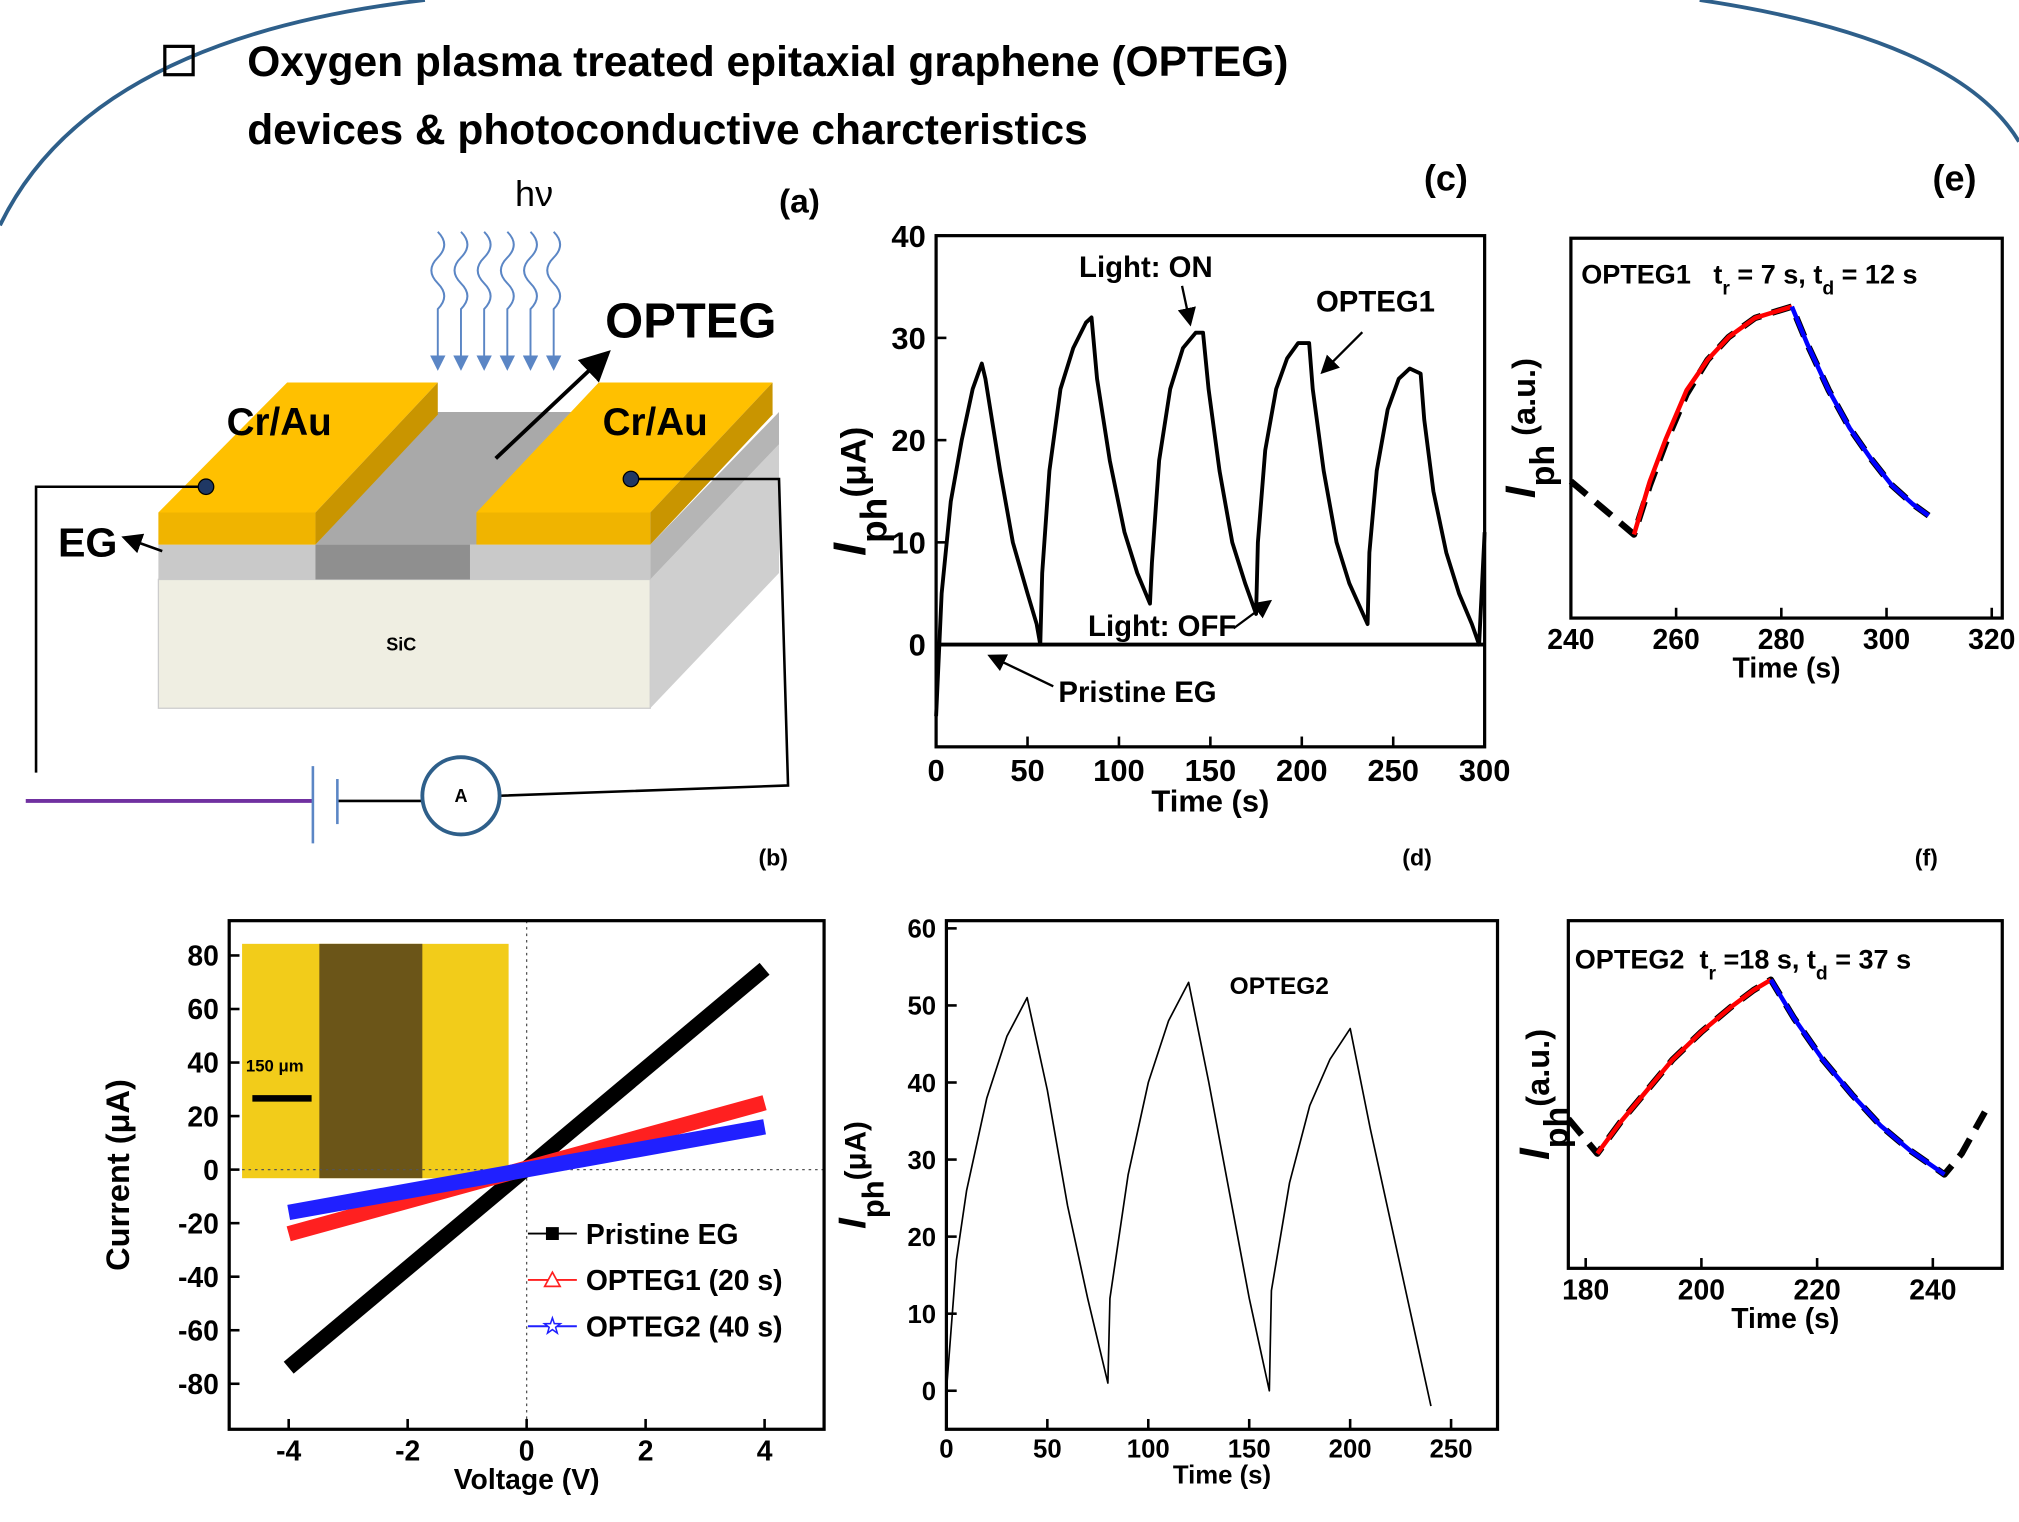 The image size is (2019, 1522). Describe the element at coordinates (1647, 274) in the screenshot. I see `annotation-part: OPTEG1` at that location.